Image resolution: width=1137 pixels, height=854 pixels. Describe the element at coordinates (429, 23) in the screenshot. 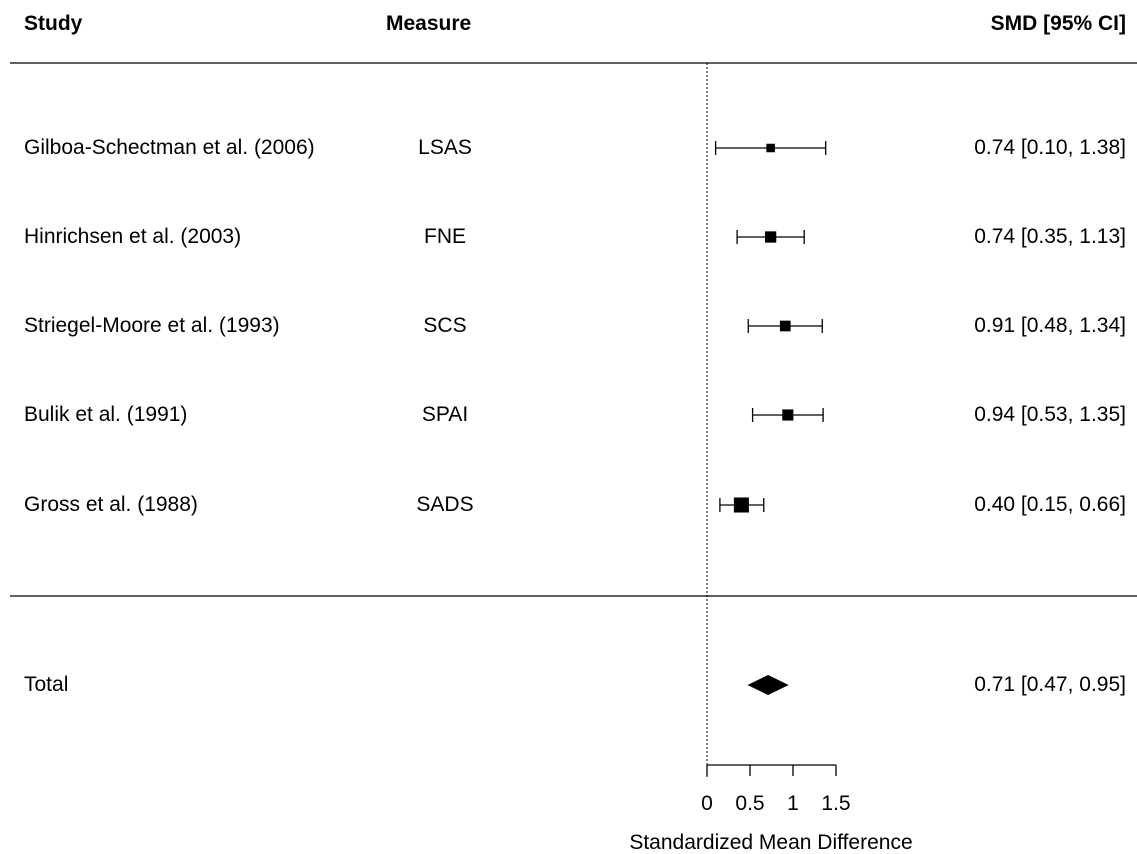

I see `header-measure: Measure` at that location.